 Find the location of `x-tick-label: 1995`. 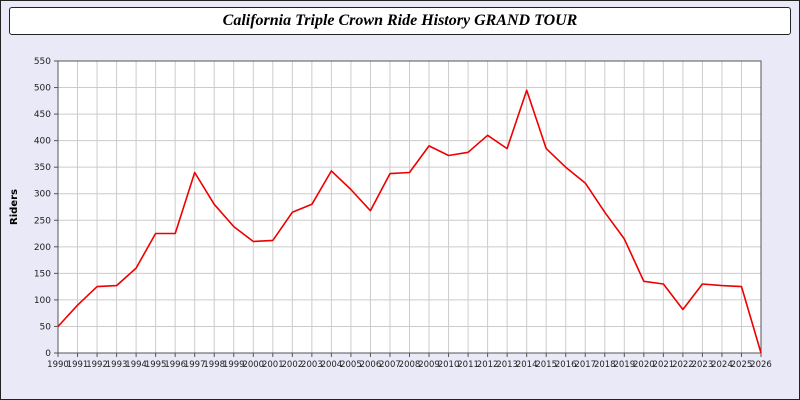

x-tick-label: 1995 is located at coordinates (156, 365).